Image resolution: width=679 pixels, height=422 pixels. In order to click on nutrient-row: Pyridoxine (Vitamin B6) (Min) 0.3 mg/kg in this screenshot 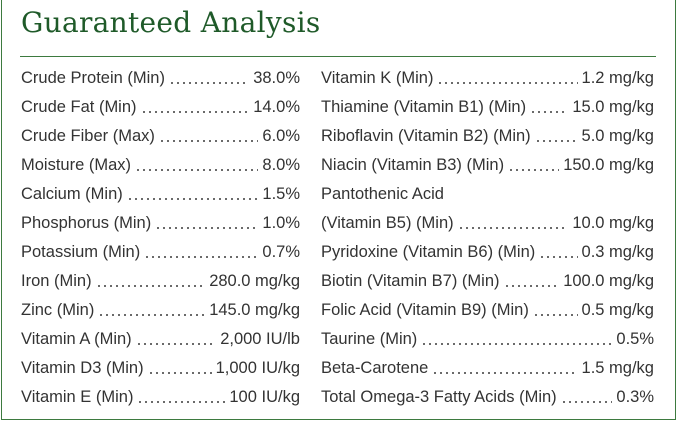, I will do `click(487, 252)`.